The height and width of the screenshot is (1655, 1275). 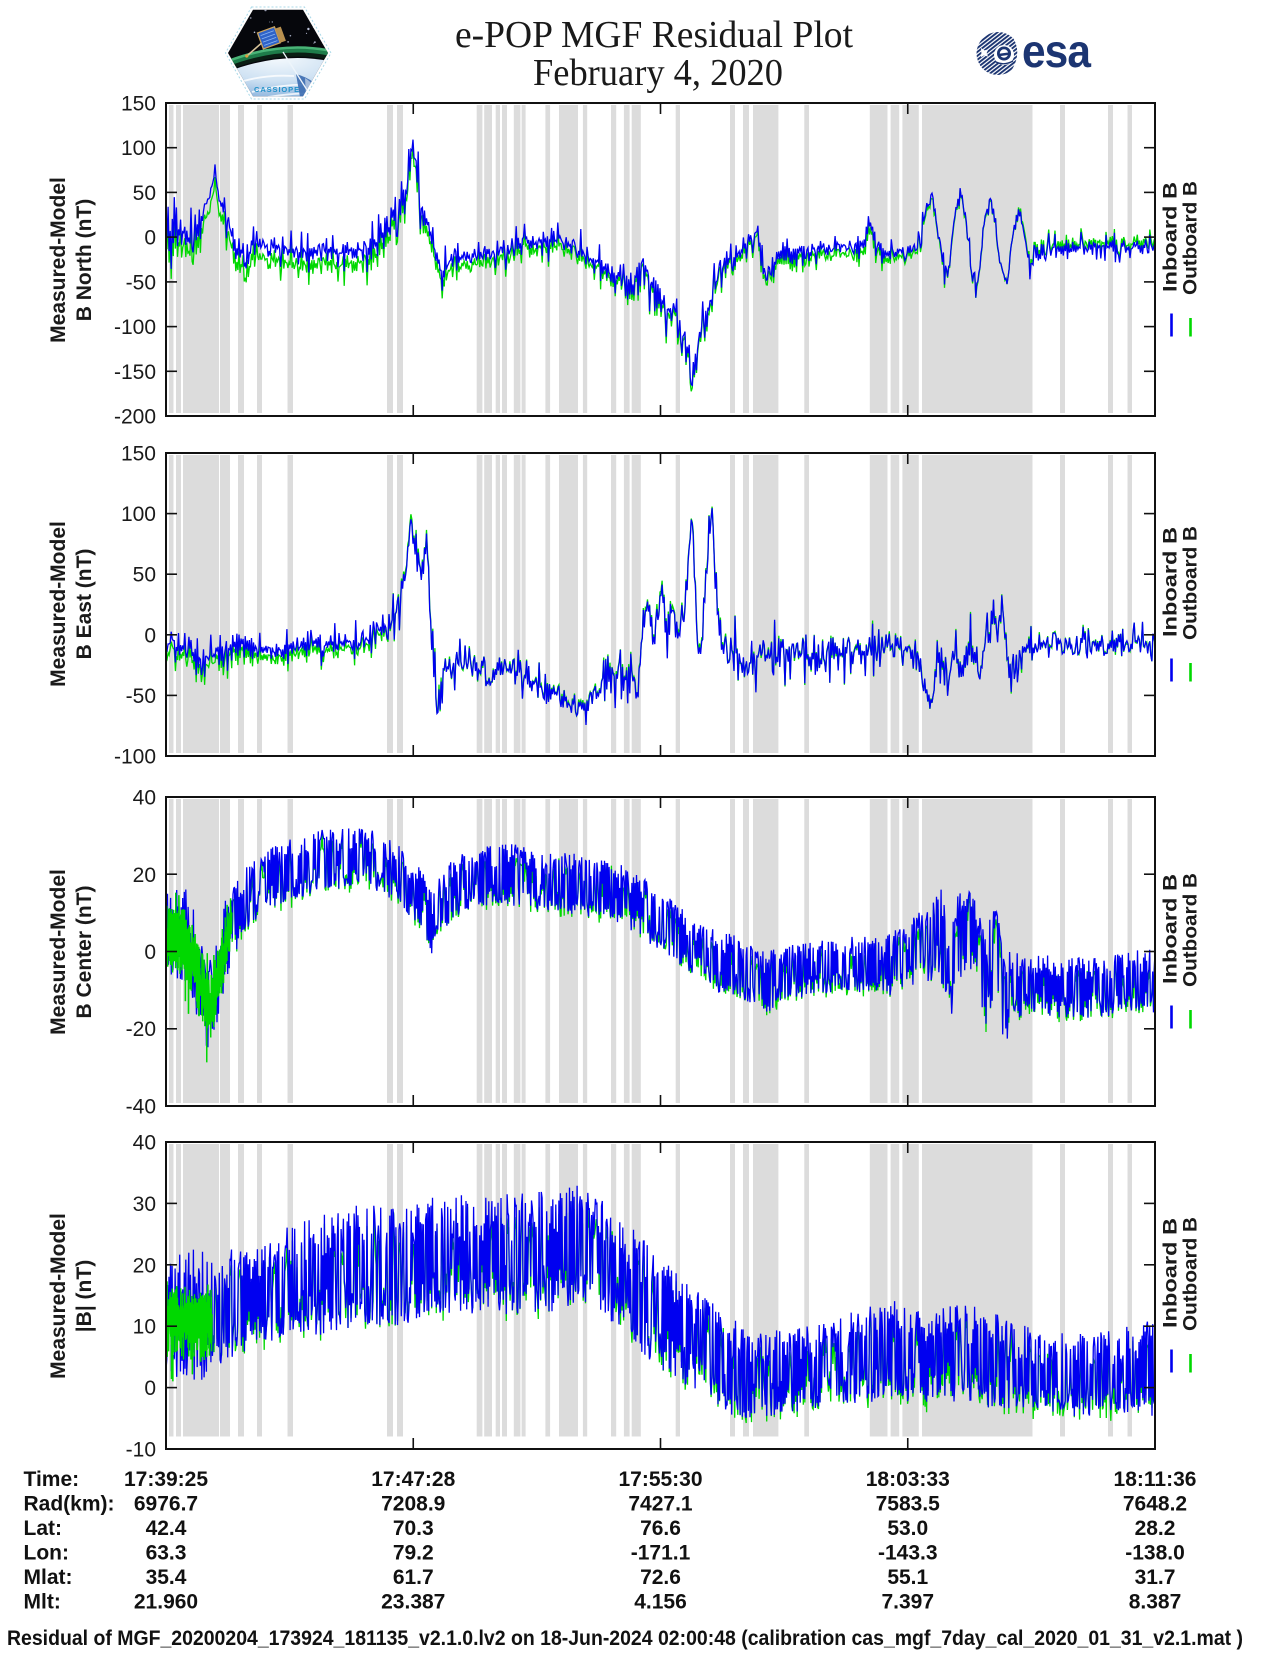 What do you see at coordinates (1155, 1602) in the screenshot?
I see `svg-text: 8.387` at bounding box center [1155, 1602].